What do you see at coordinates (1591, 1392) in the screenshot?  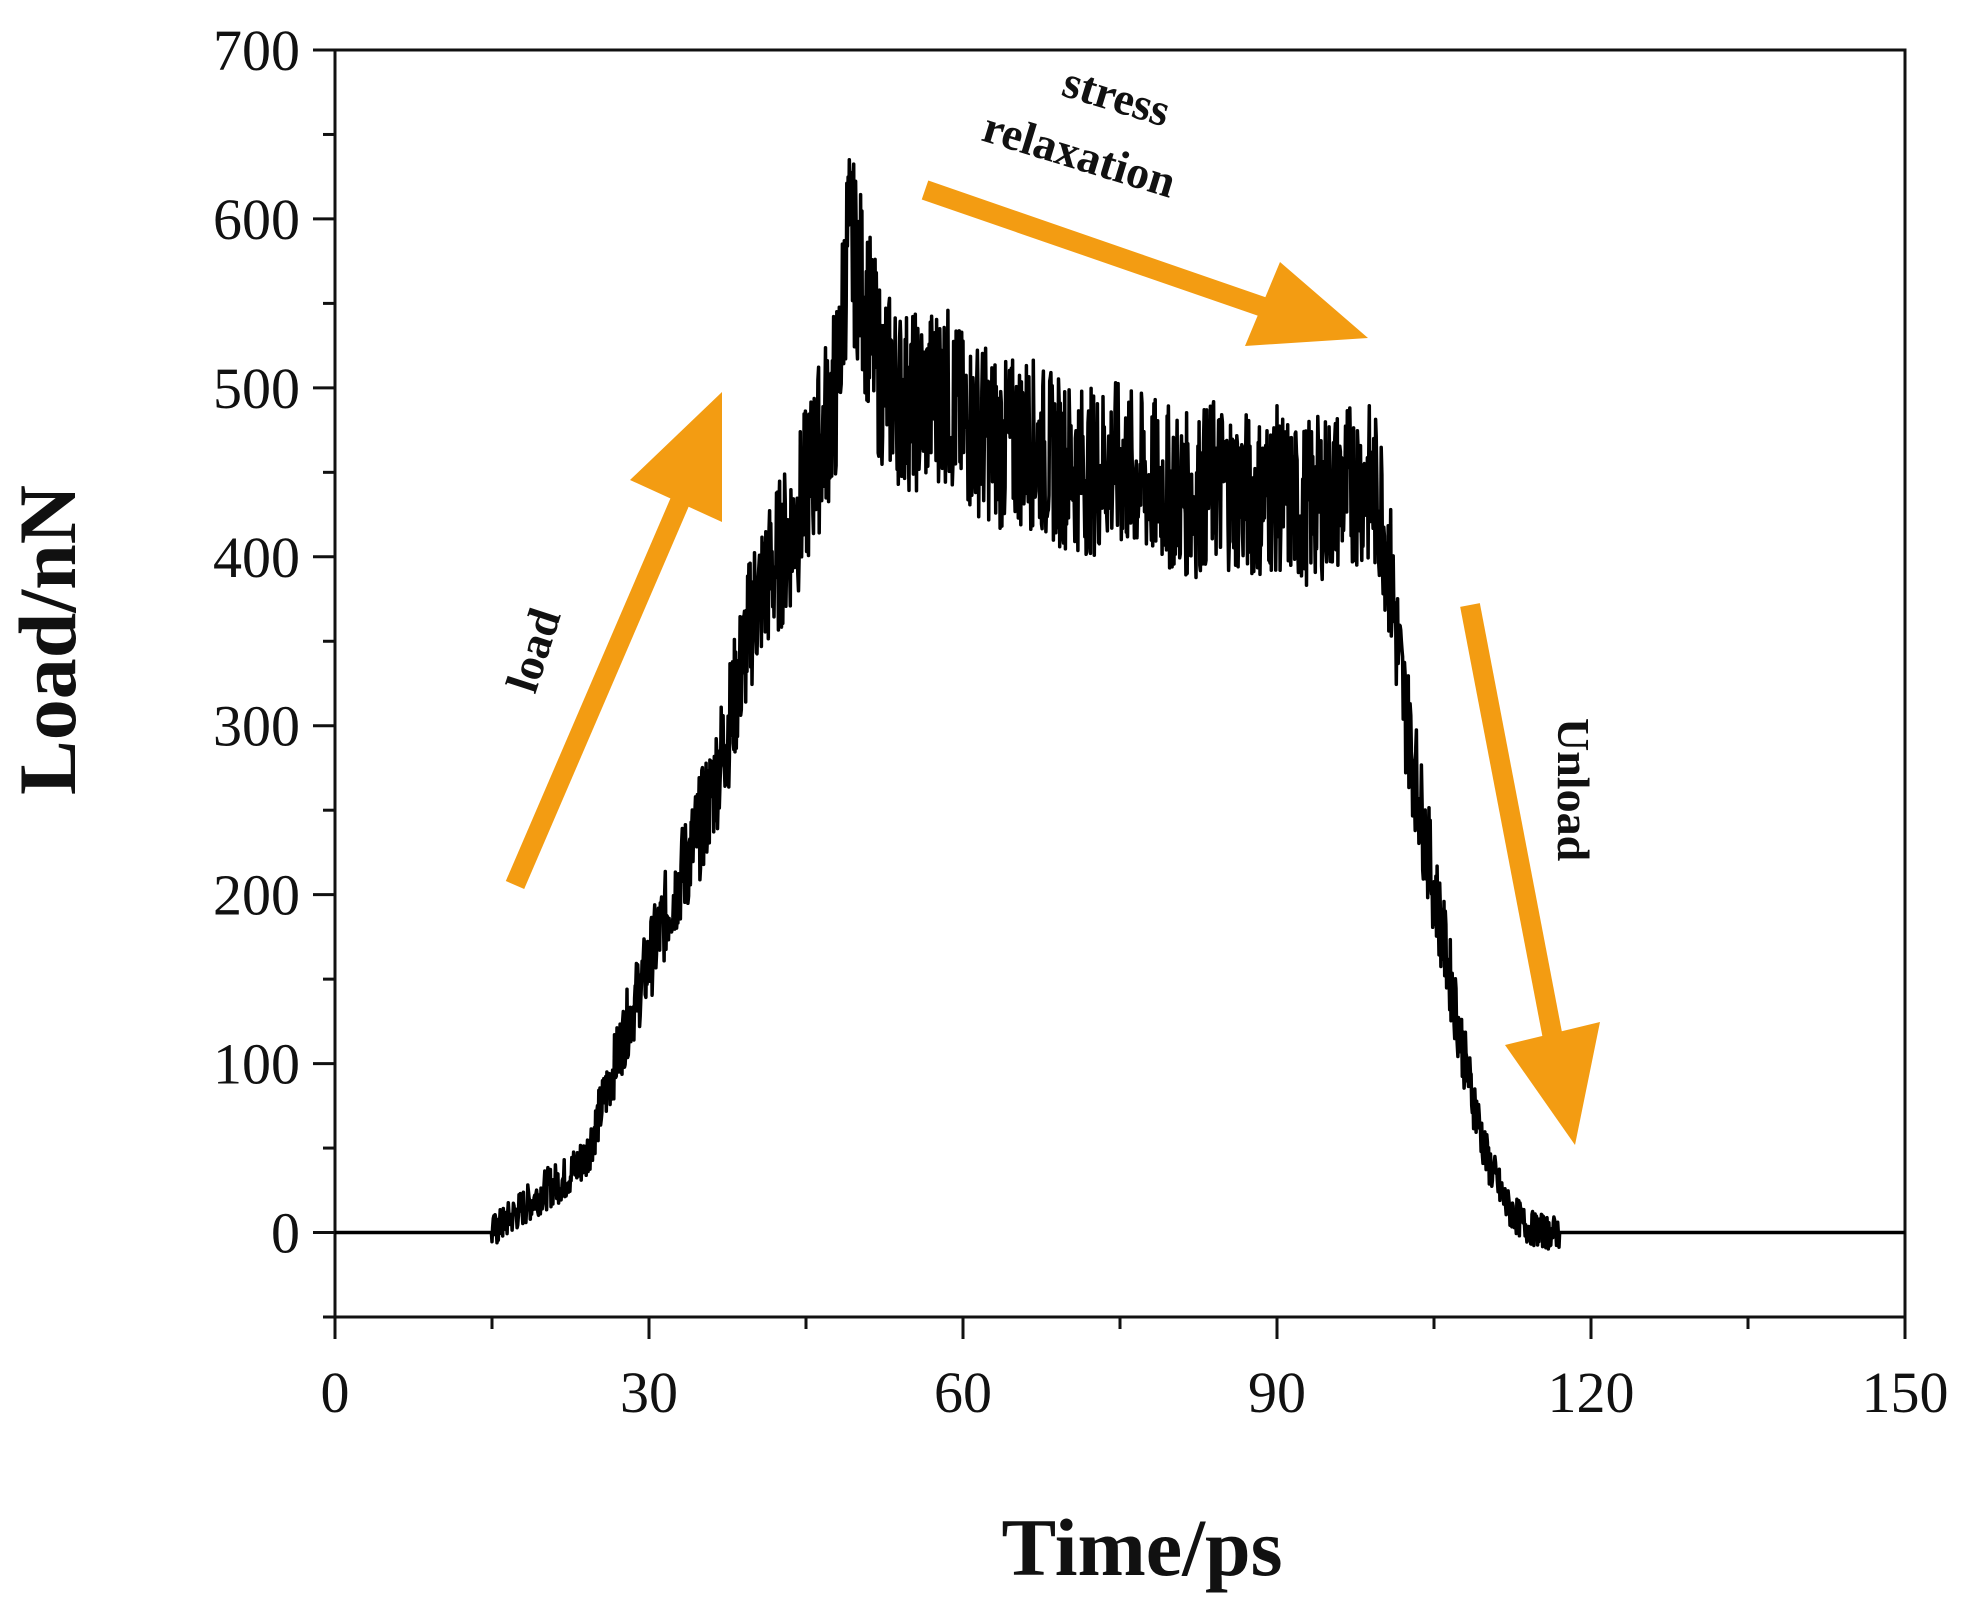 I see `x-tick-label: 120` at bounding box center [1591, 1392].